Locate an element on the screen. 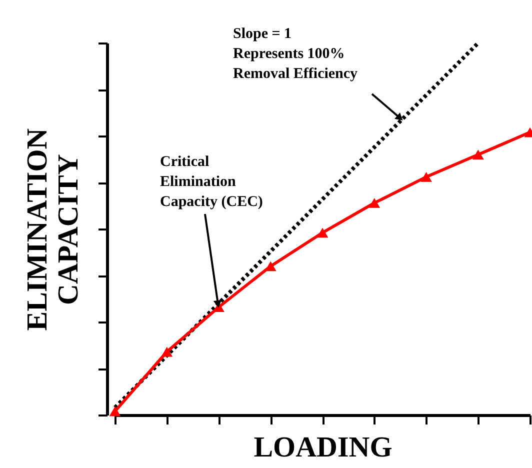  annotation: Slope = 1 Represents 100% Removal Efficiency is located at coordinates (295, 54).